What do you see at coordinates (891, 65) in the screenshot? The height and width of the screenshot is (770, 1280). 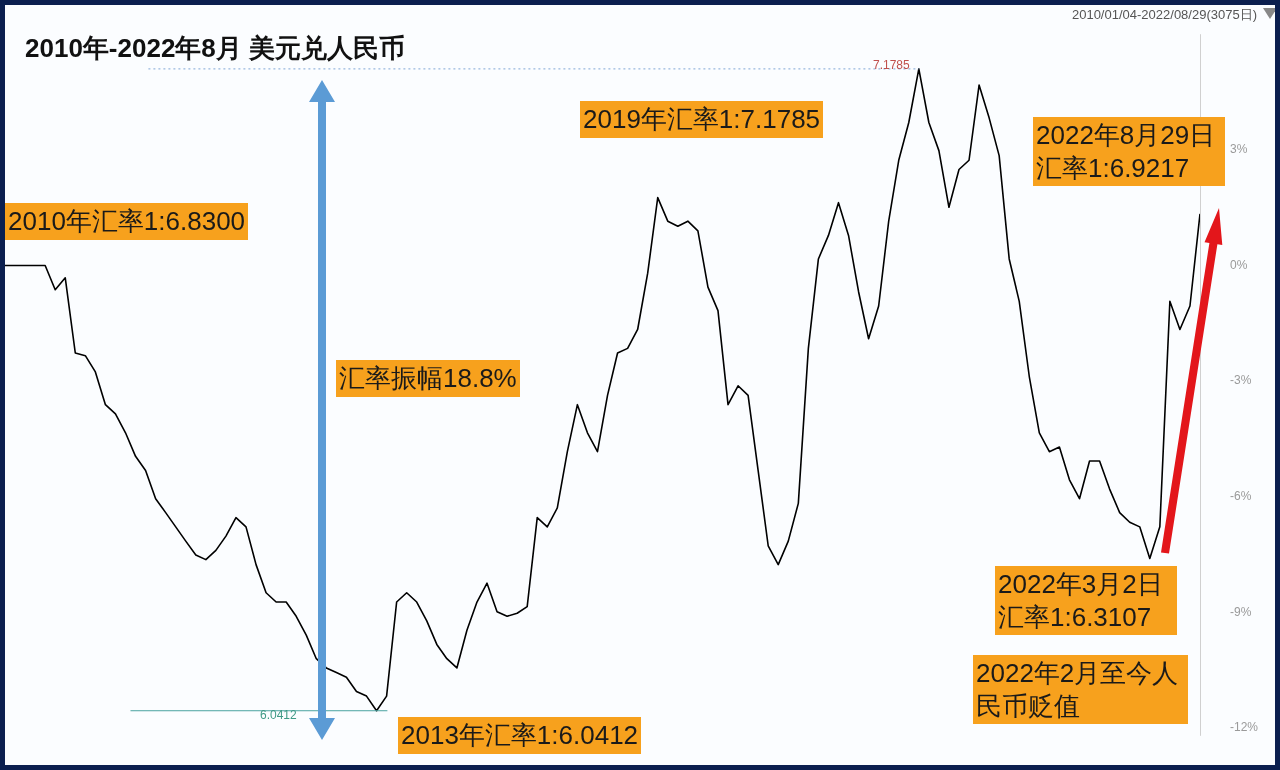 I see `annotation: 7.1785` at bounding box center [891, 65].